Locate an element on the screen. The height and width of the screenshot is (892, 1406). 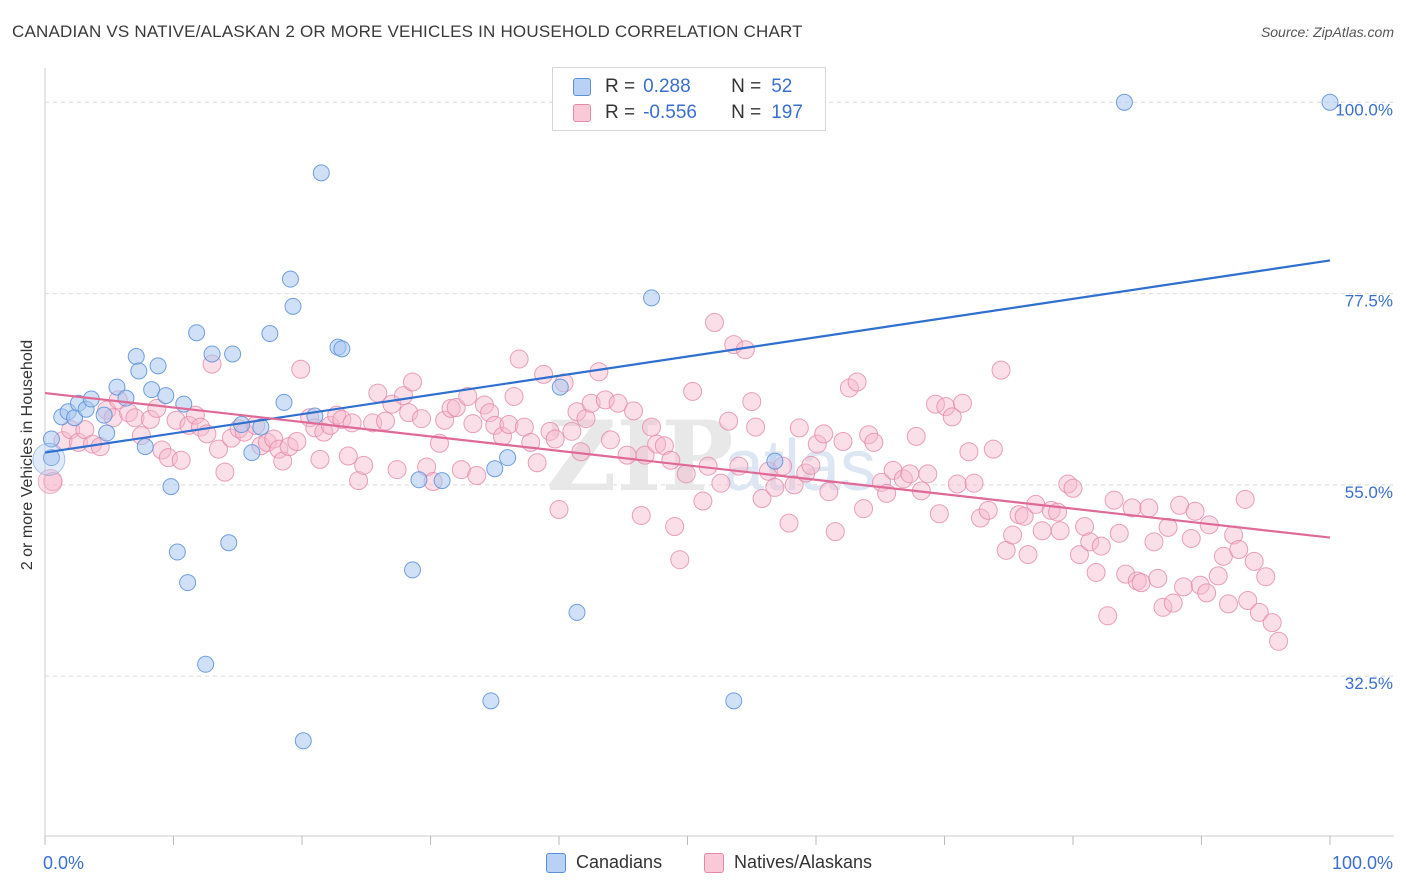
data-point-canadians-cluster is located at coordinates (49, 459).